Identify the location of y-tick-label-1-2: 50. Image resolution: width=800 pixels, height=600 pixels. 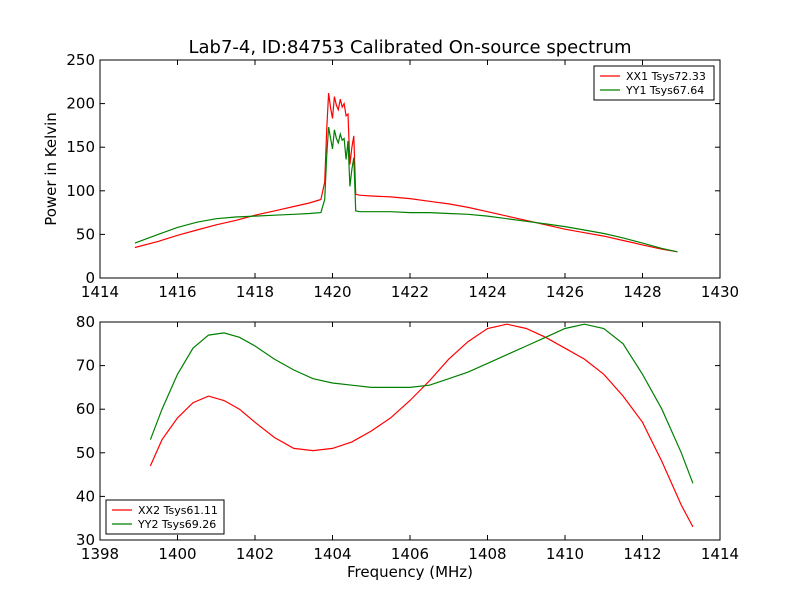
(85, 453).